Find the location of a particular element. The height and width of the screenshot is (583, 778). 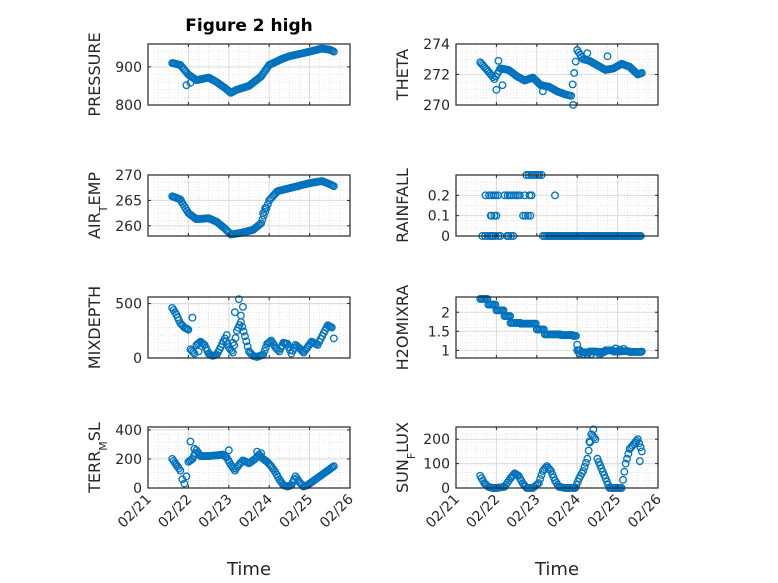

chart-title: Figure 2 high is located at coordinates (249, 26).